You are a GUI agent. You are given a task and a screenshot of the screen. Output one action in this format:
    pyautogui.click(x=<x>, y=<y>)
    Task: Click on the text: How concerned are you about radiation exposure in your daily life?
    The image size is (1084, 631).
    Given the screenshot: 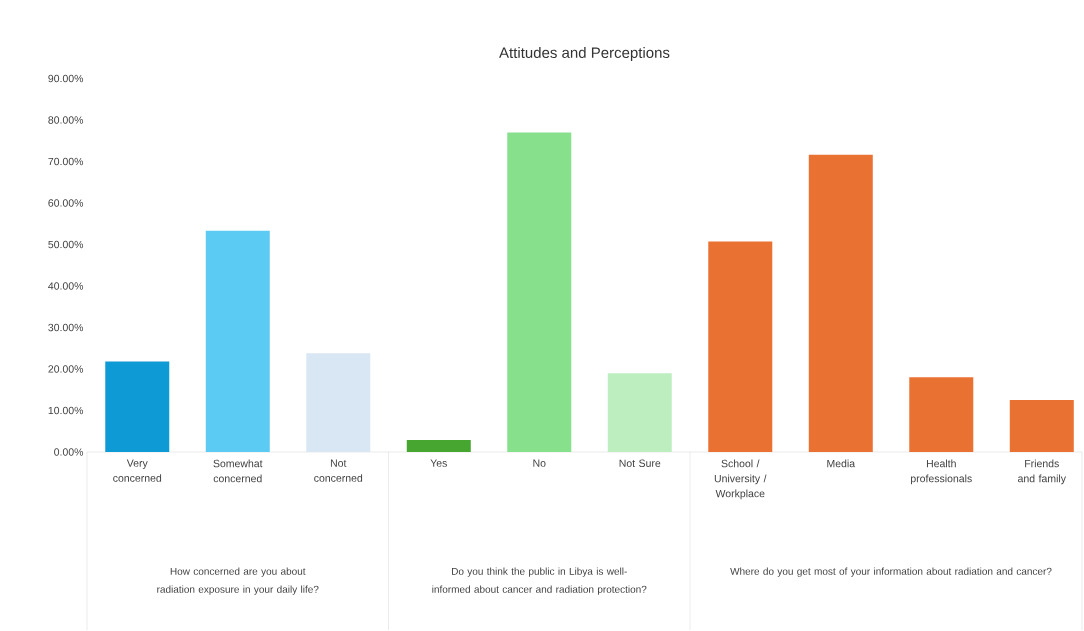 What is the action you would take?
    pyautogui.click(x=238, y=581)
    